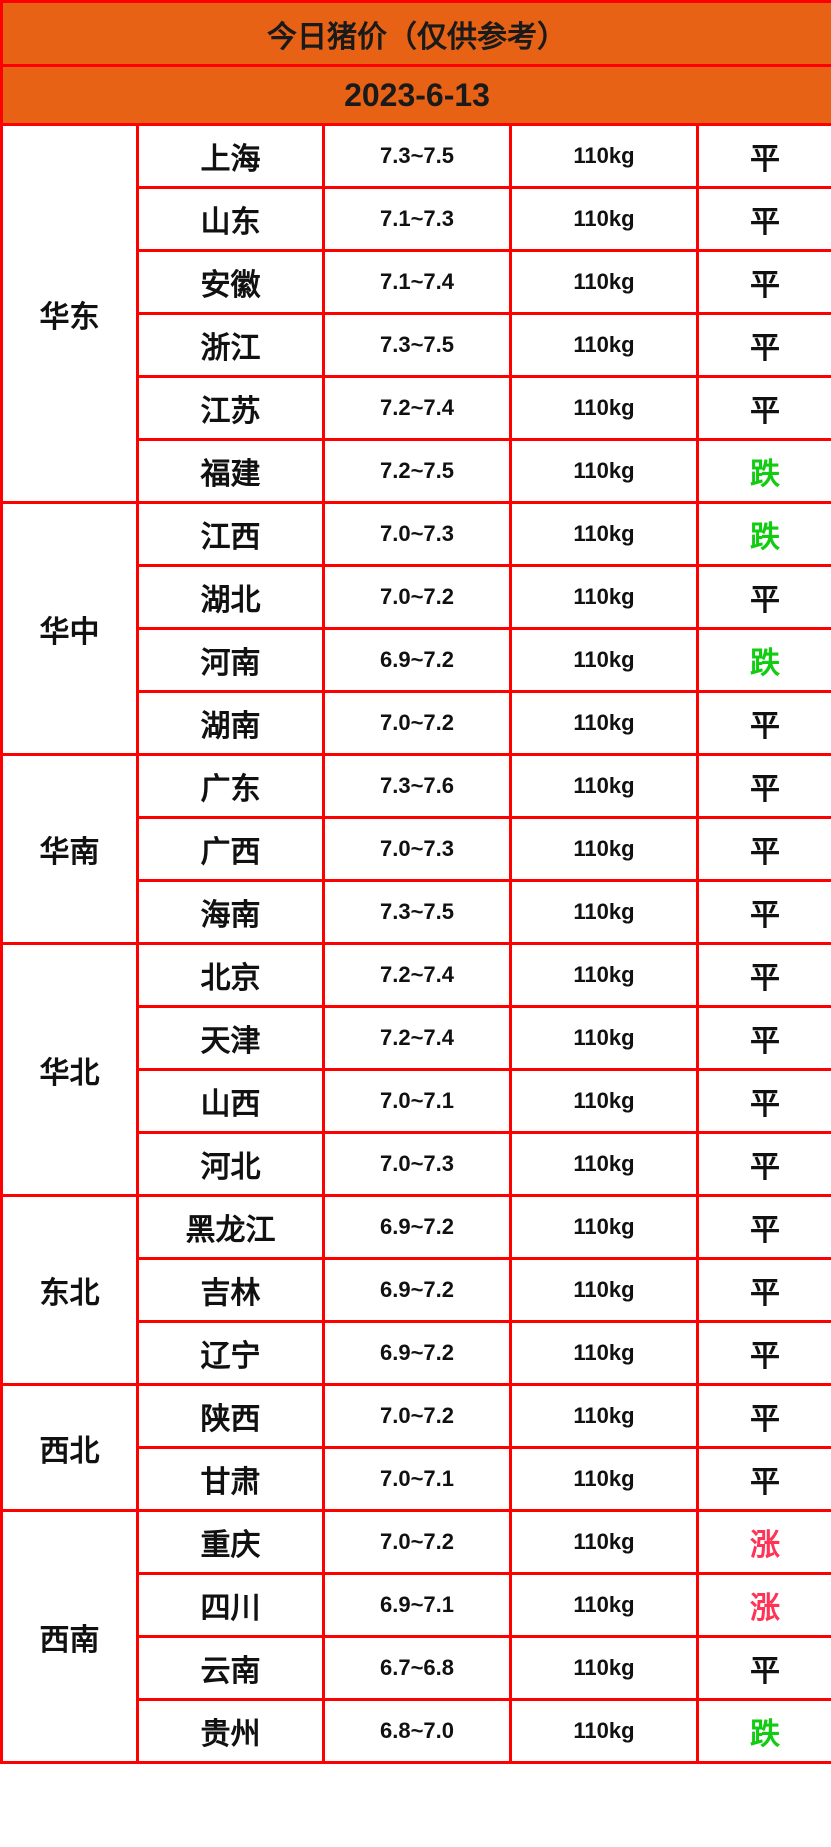 The height and width of the screenshot is (1847, 831). I want to click on province-name: 吉林, so click(230, 1290).